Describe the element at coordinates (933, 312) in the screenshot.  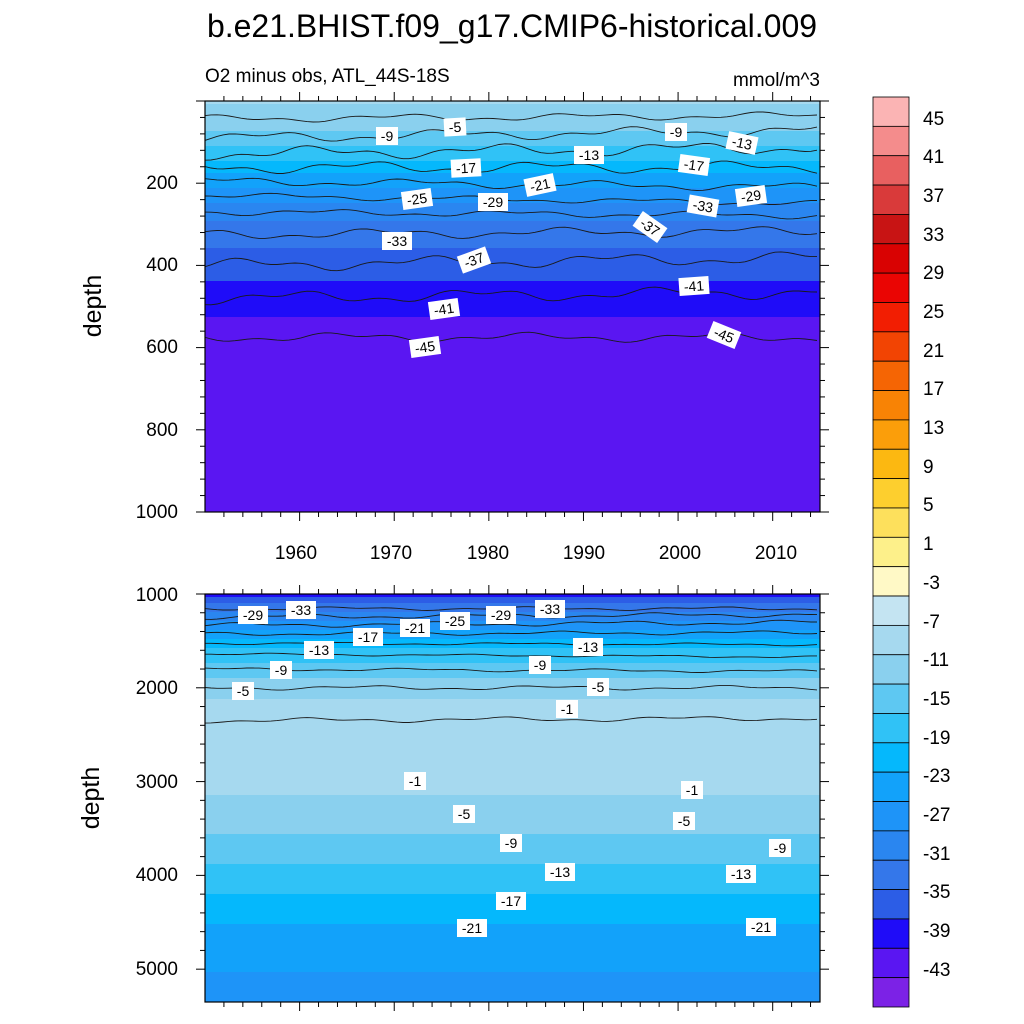
I see `colorbar-label: 25` at that location.